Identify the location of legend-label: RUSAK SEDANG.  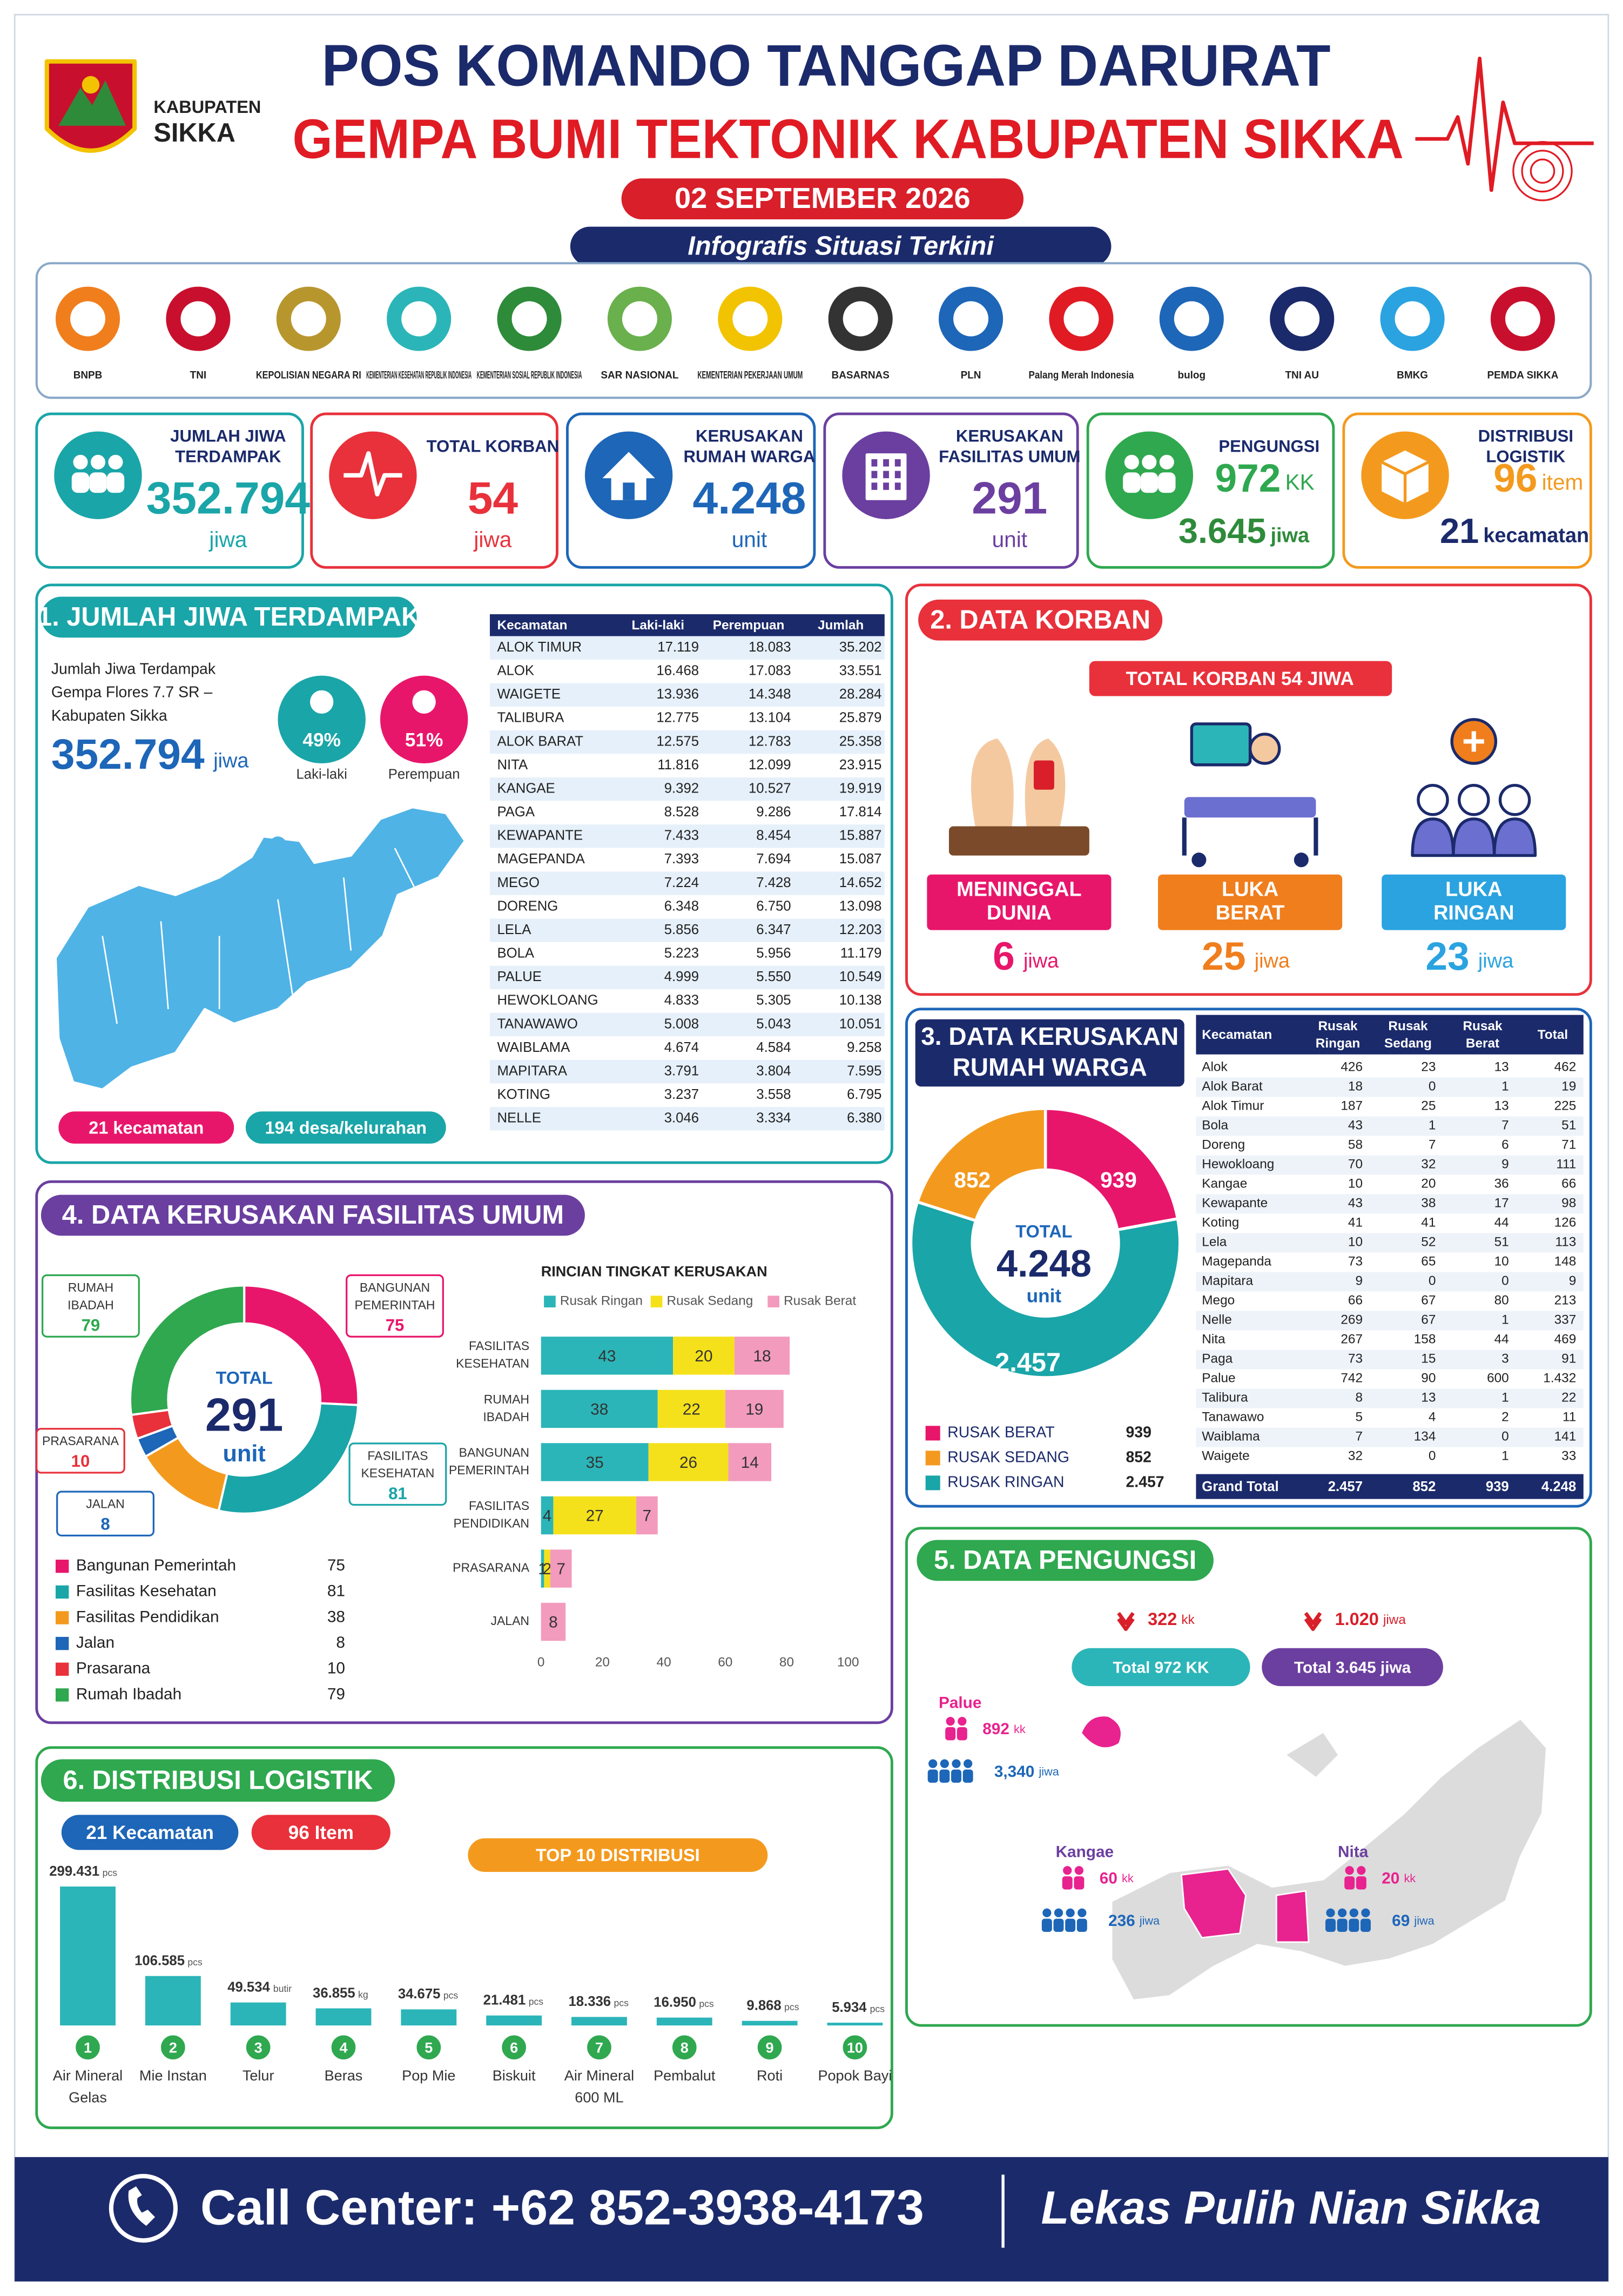
(1008, 1457).